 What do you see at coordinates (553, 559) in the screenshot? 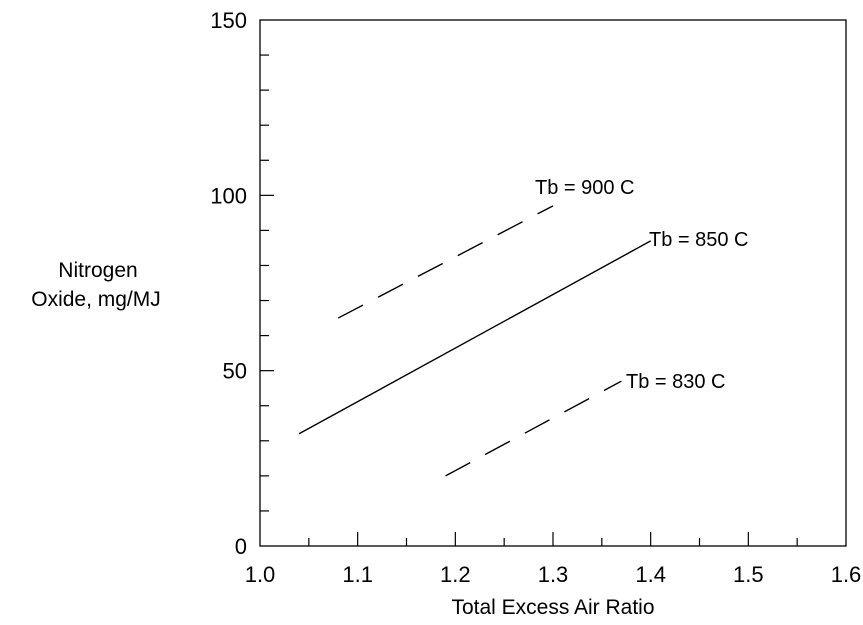
I see `x-ticks: 1.0 1.1 1.2 1.3 1.4 1.5 1.6` at bounding box center [553, 559].